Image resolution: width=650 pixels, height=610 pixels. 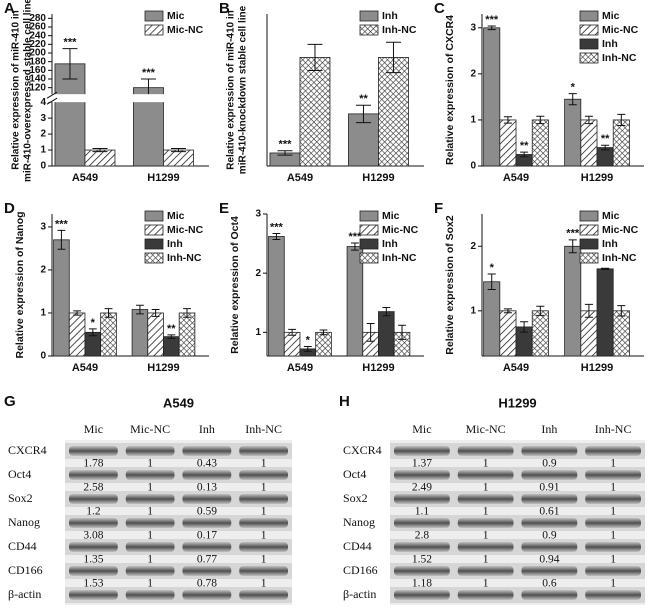 What do you see at coordinates (610, 44) in the screenshot?
I see `legend-label: Inh` at bounding box center [610, 44].